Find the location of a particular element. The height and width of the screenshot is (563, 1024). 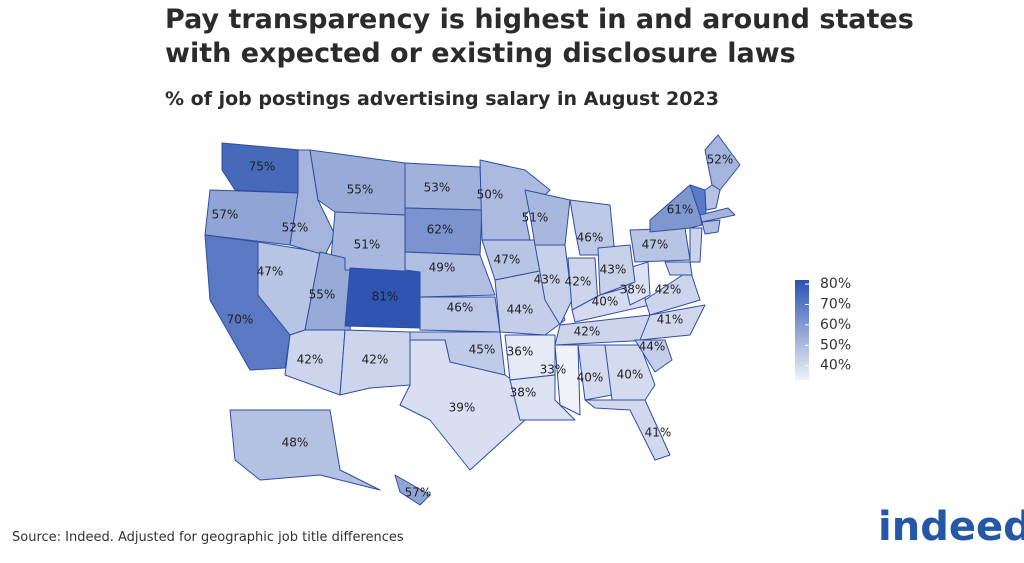

colorbar-label: 50% is located at coordinates (835, 345).